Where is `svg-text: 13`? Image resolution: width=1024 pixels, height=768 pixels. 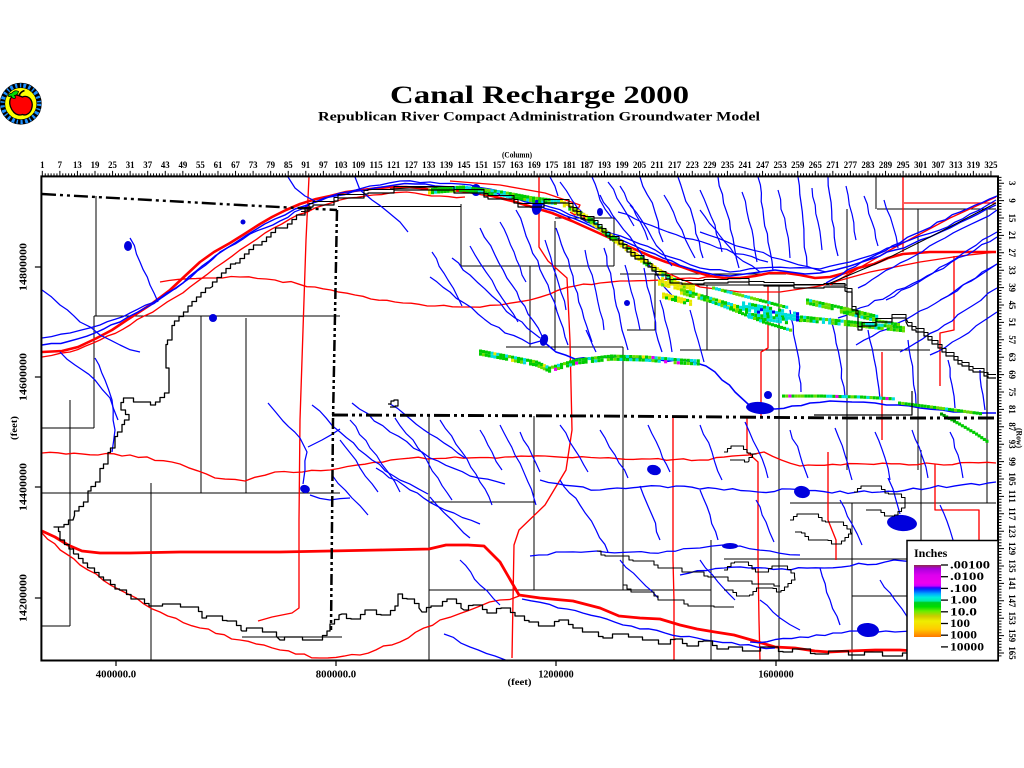 svg-text: 13 is located at coordinates (77, 166).